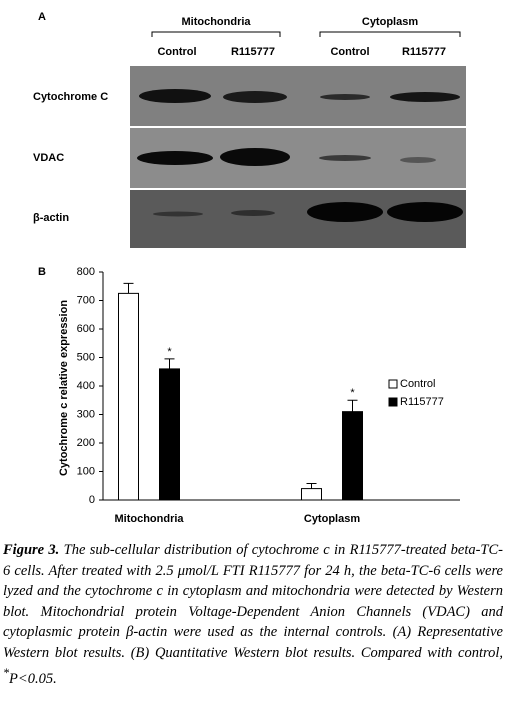 Image resolution: width=508 pixels, height=725 pixels. I want to click on caption-tail: P<0.05., so click(33, 678).